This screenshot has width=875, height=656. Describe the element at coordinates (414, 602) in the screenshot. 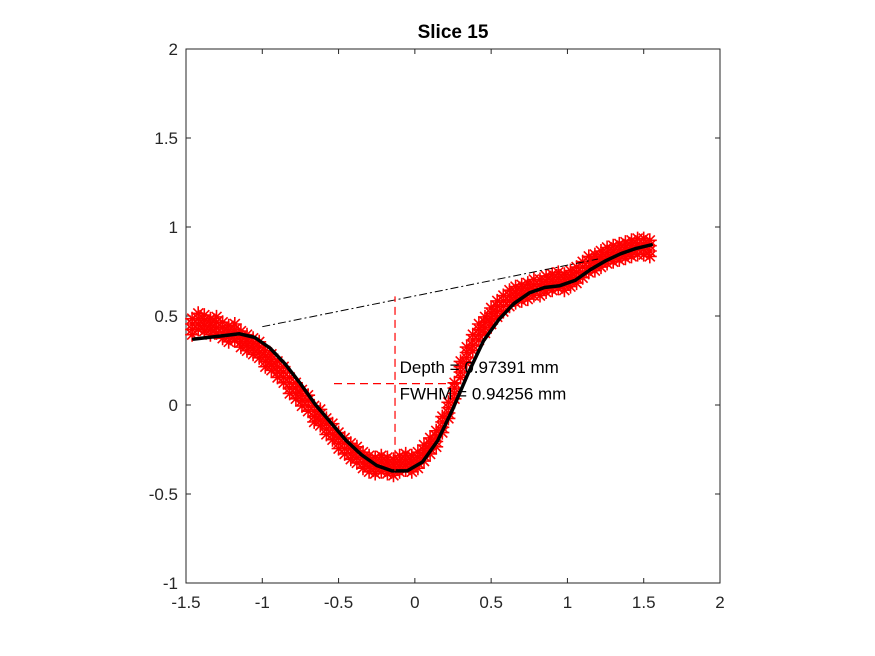

I see `x-tick-label: 0` at that location.